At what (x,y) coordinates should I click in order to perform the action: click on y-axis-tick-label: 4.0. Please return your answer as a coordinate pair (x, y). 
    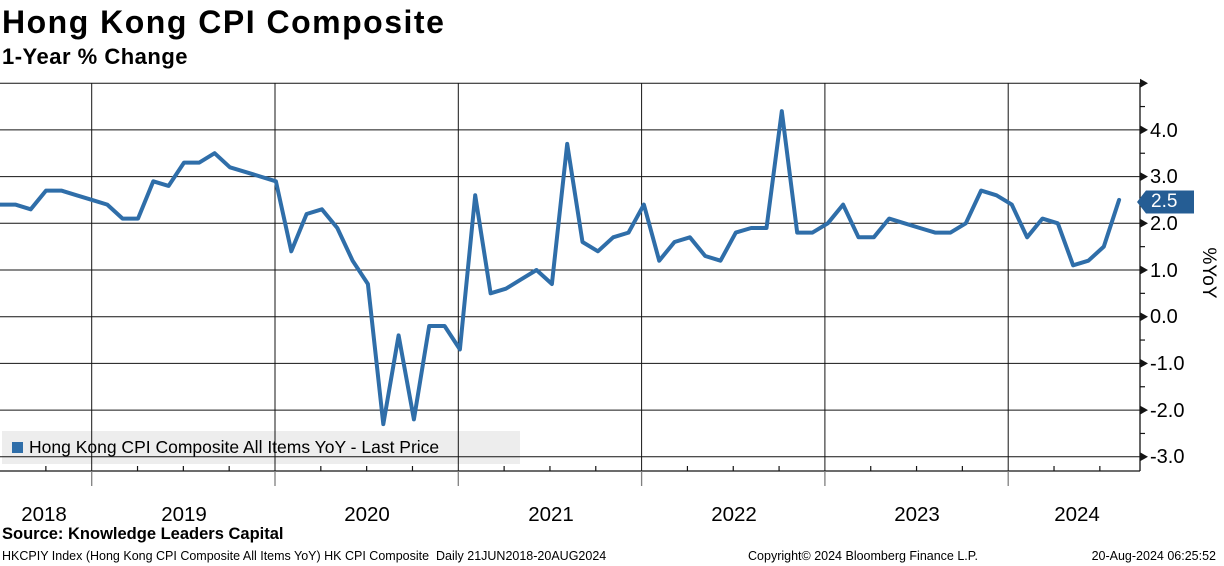
    Looking at the image, I should click on (1164, 131).